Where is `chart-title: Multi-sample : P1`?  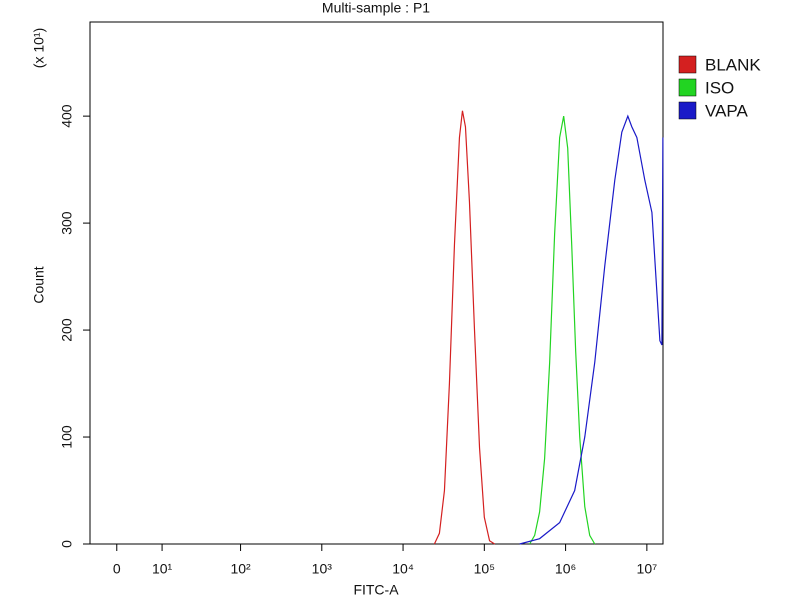
chart-title: Multi-sample : P1 is located at coordinates (376, 8).